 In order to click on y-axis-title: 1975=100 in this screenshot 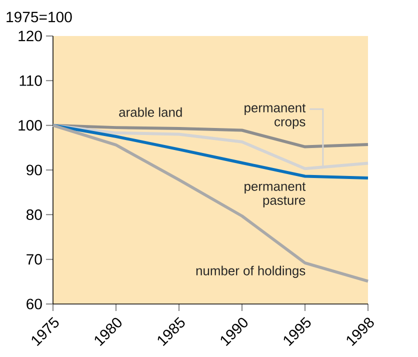, I will do `click(39, 17)`.